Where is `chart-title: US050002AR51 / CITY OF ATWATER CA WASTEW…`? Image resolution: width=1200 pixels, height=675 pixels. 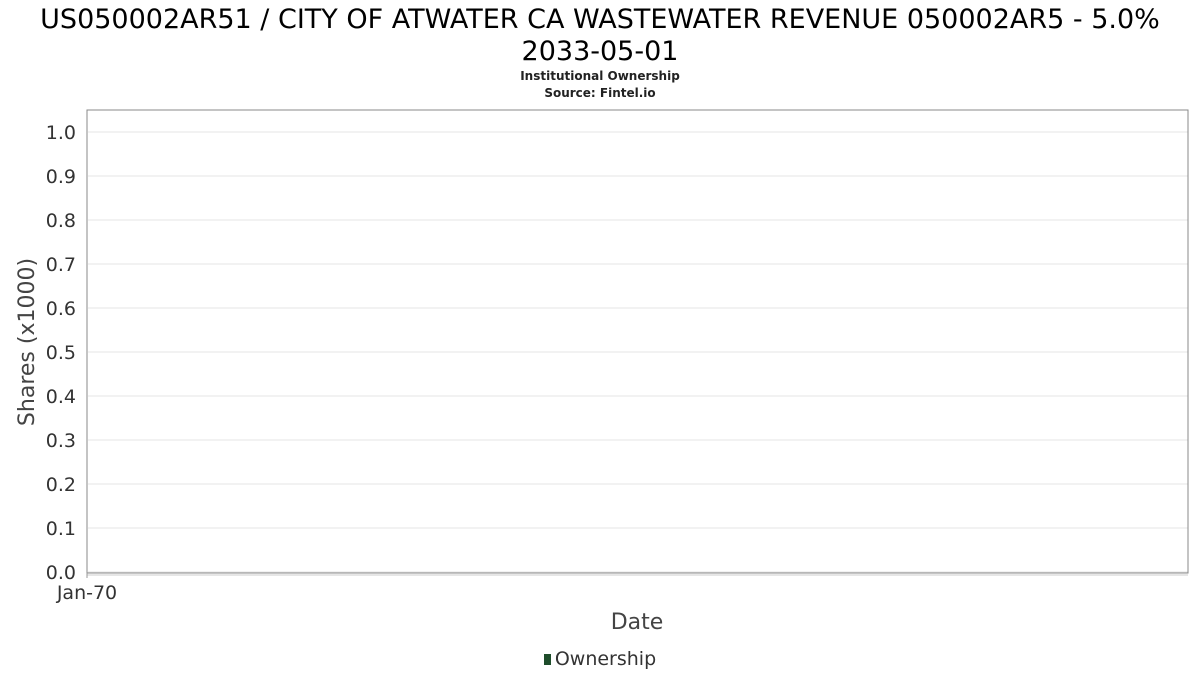
chart-title: US050002AR51 / CITY OF ATWATER CA WASTEW… is located at coordinates (600, 19).